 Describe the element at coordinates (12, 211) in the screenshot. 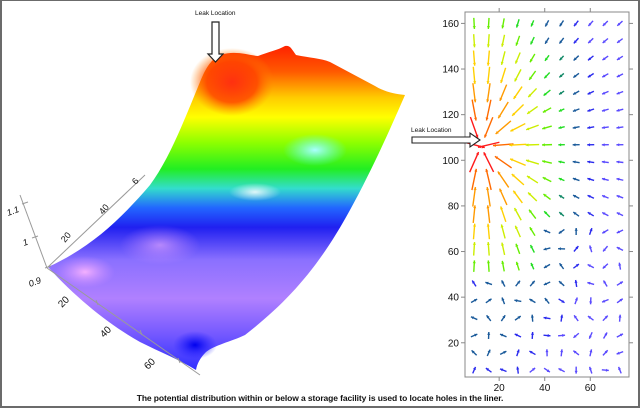

I see `svg-text: 1.1` at that location.